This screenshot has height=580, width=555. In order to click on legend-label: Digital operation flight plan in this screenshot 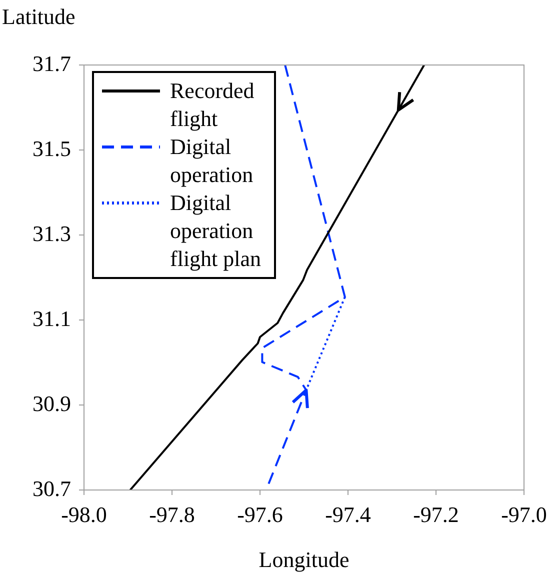, I will do `click(216, 231)`.